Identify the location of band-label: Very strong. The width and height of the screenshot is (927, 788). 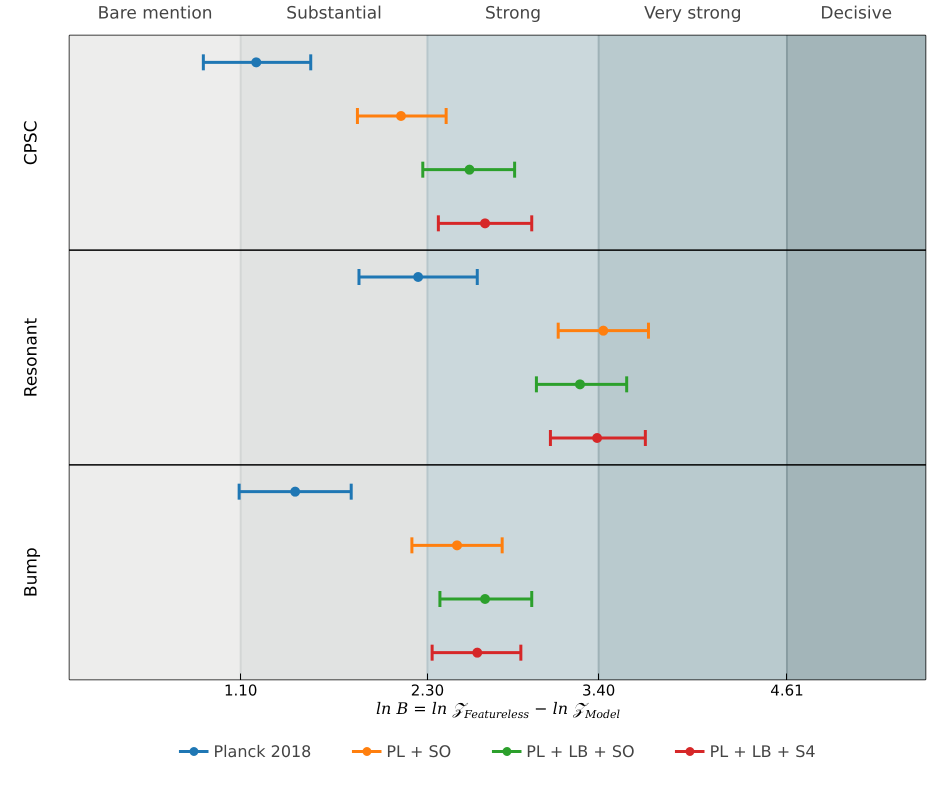
(693, 14).